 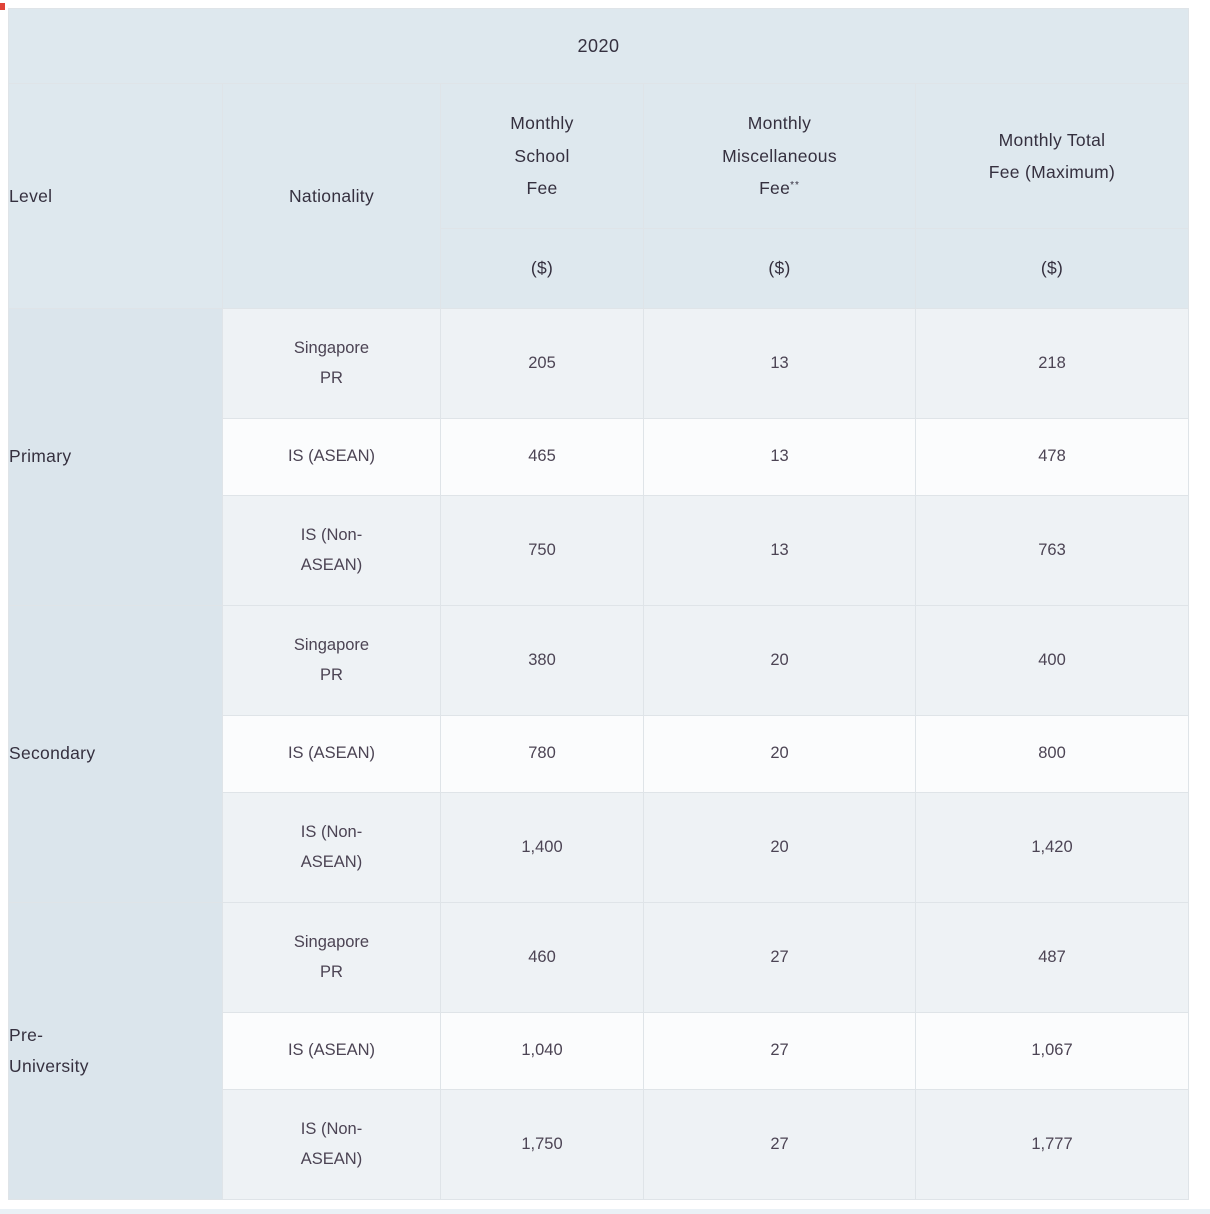 I want to click on table-row: IS (Non- ASEAN) 750 13 763, so click(x=599, y=550).